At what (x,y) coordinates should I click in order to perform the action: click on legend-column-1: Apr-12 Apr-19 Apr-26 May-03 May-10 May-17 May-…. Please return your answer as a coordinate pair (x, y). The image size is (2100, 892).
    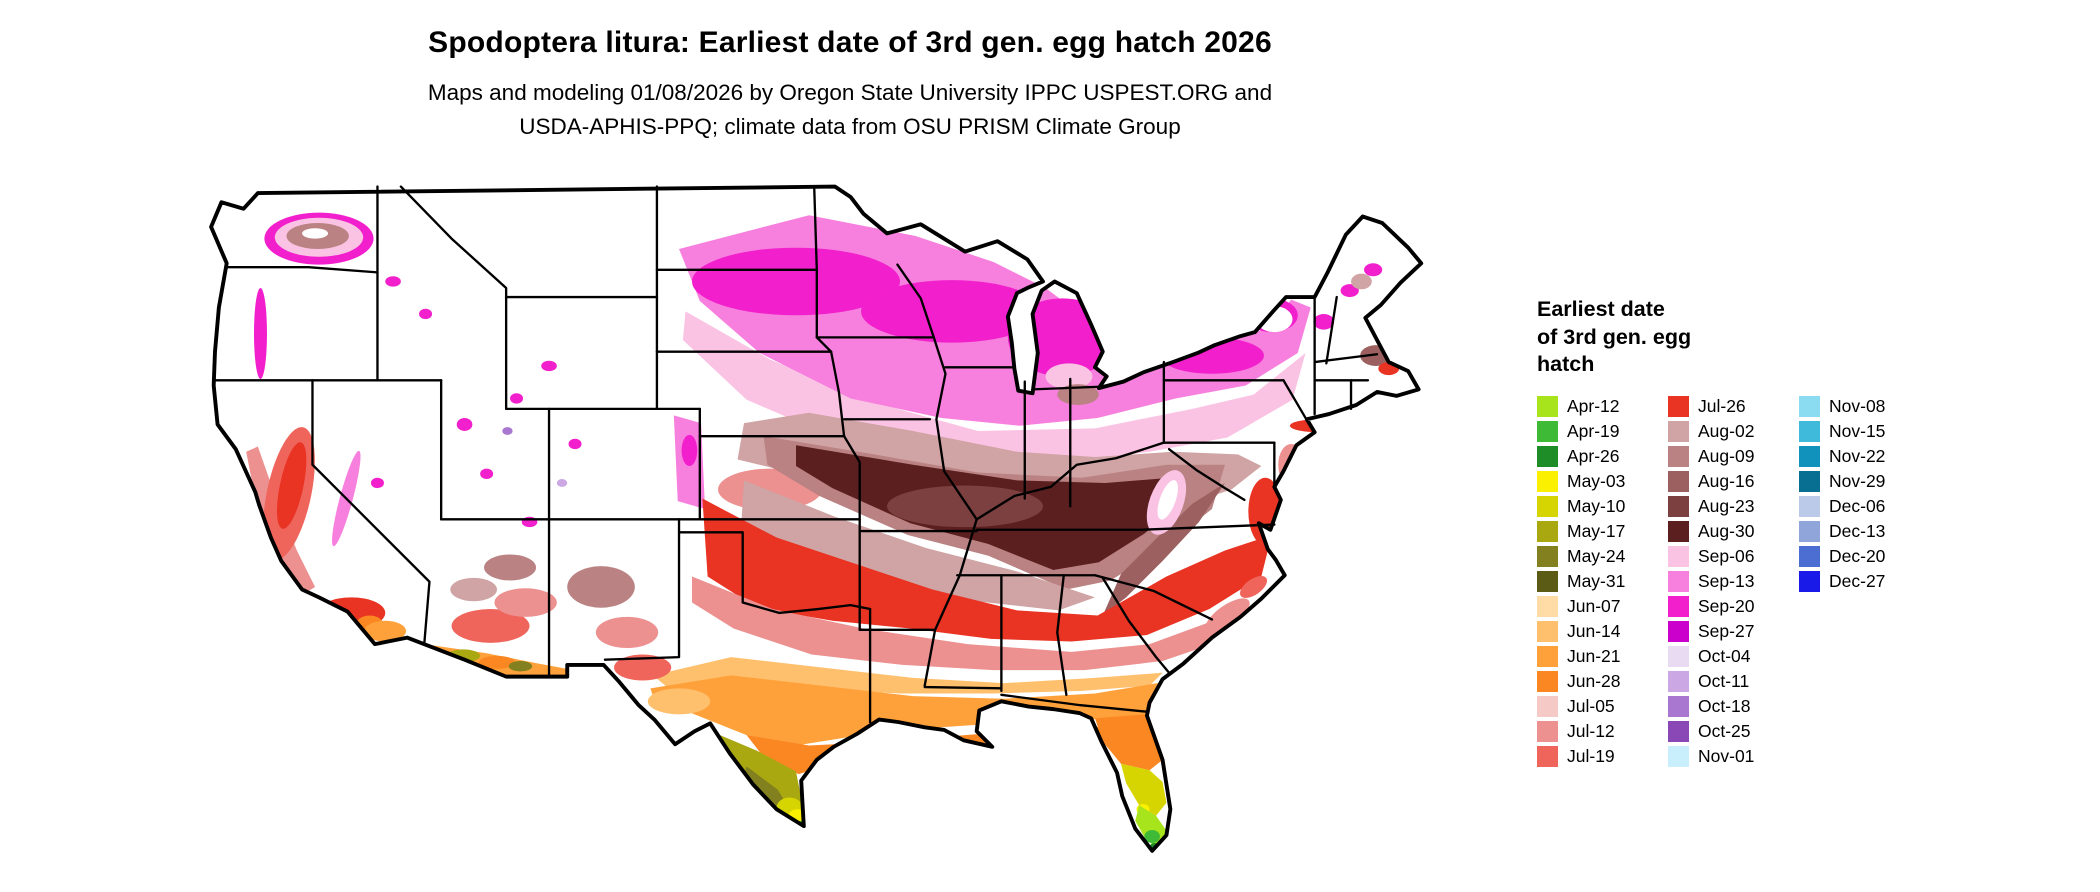
    Looking at the image, I should click on (1602, 581).